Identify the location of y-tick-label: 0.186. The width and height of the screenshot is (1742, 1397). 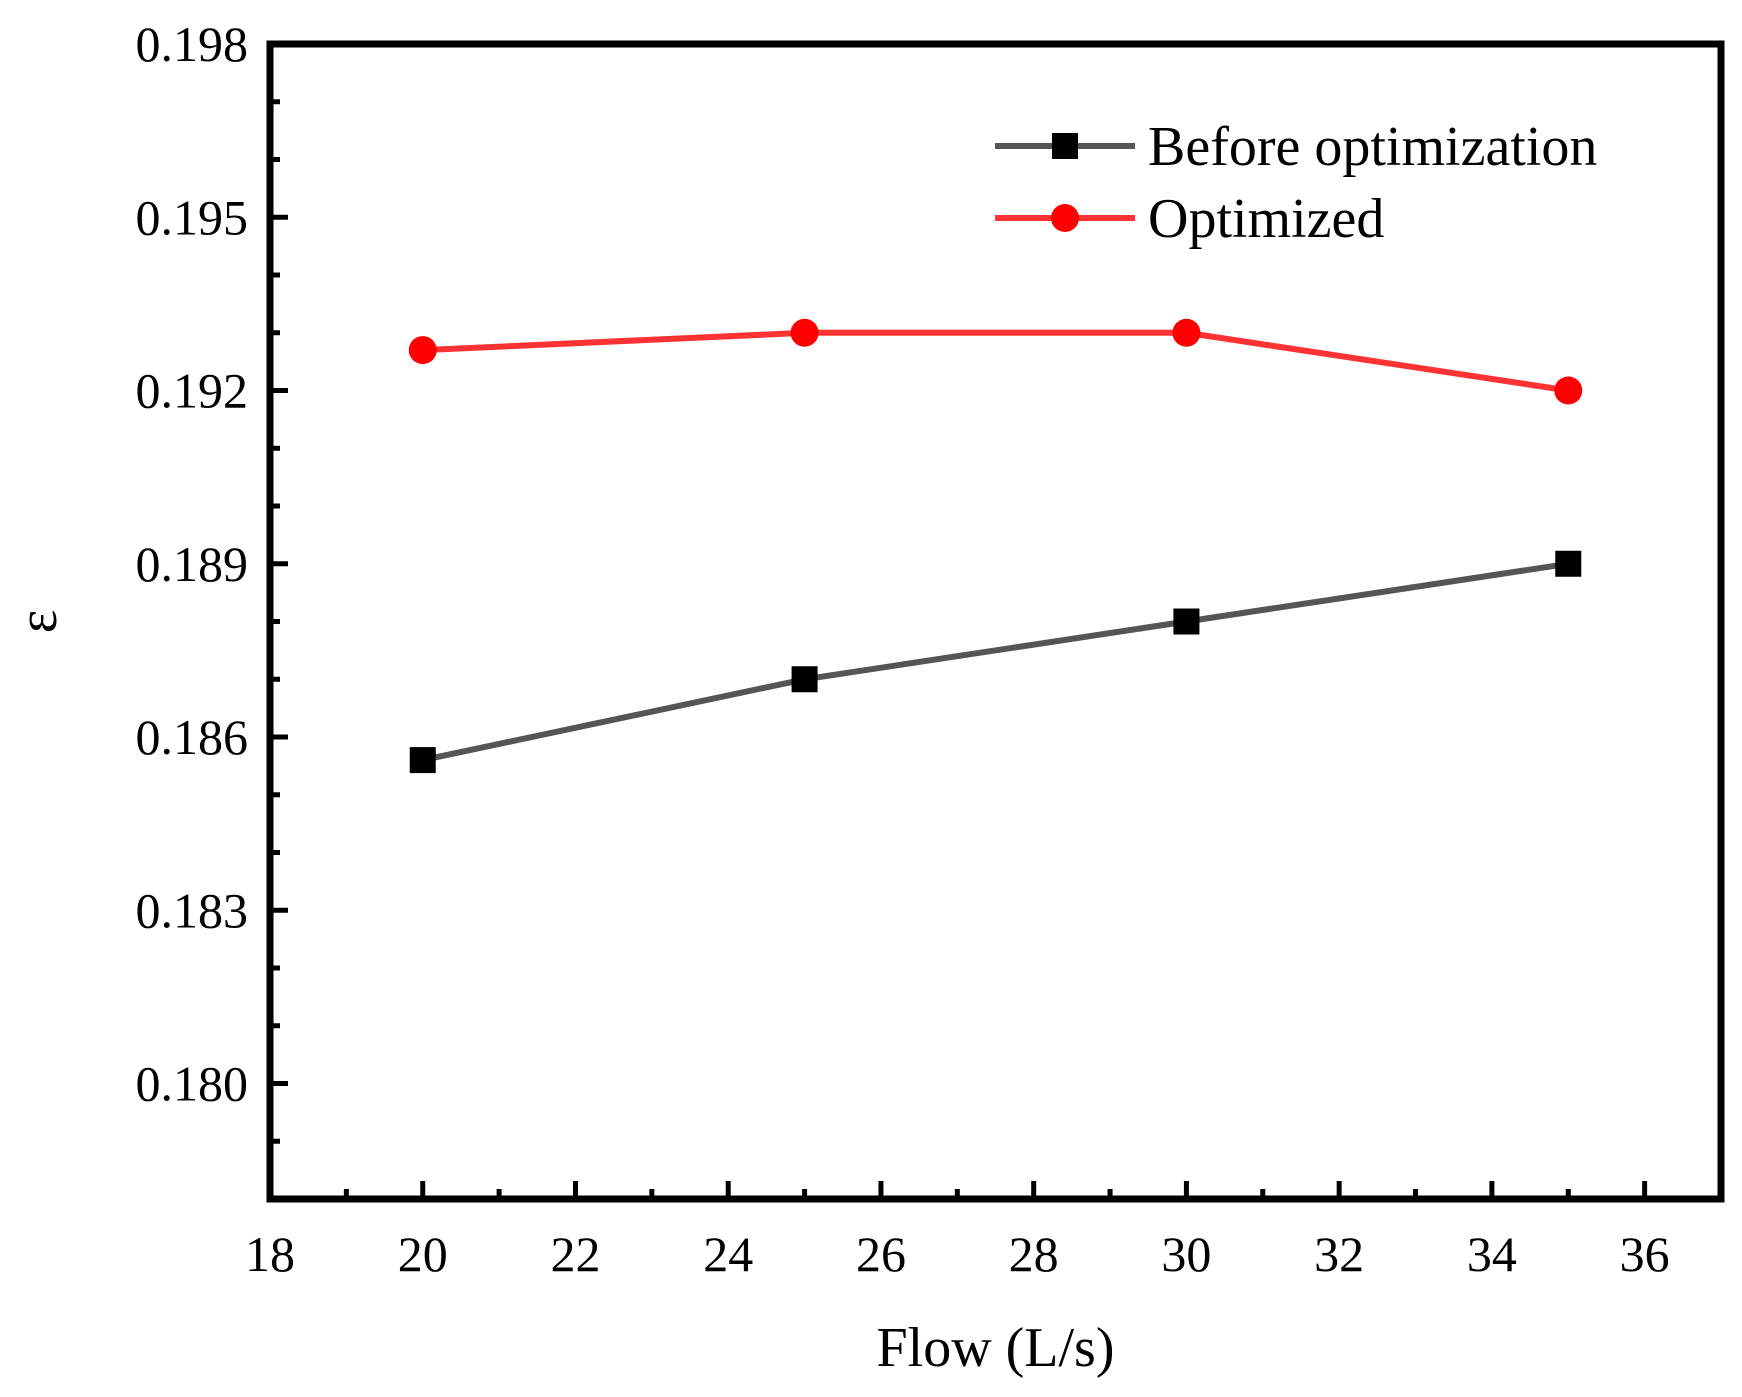
(192, 737).